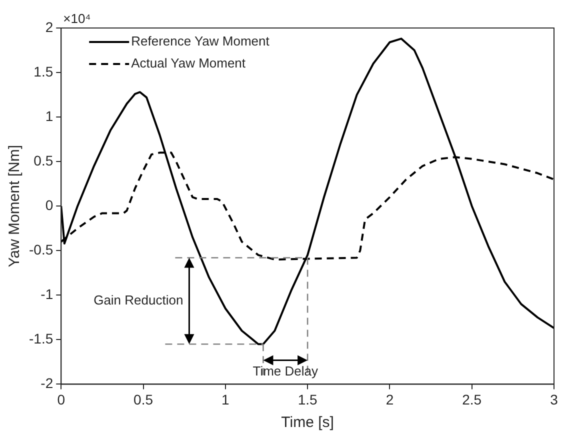 This screenshot has width=568, height=438. What do you see at coordinates (47, 294) in the screenshot?
I see `y-tick-label: -1` at bounding box center [47, 294].